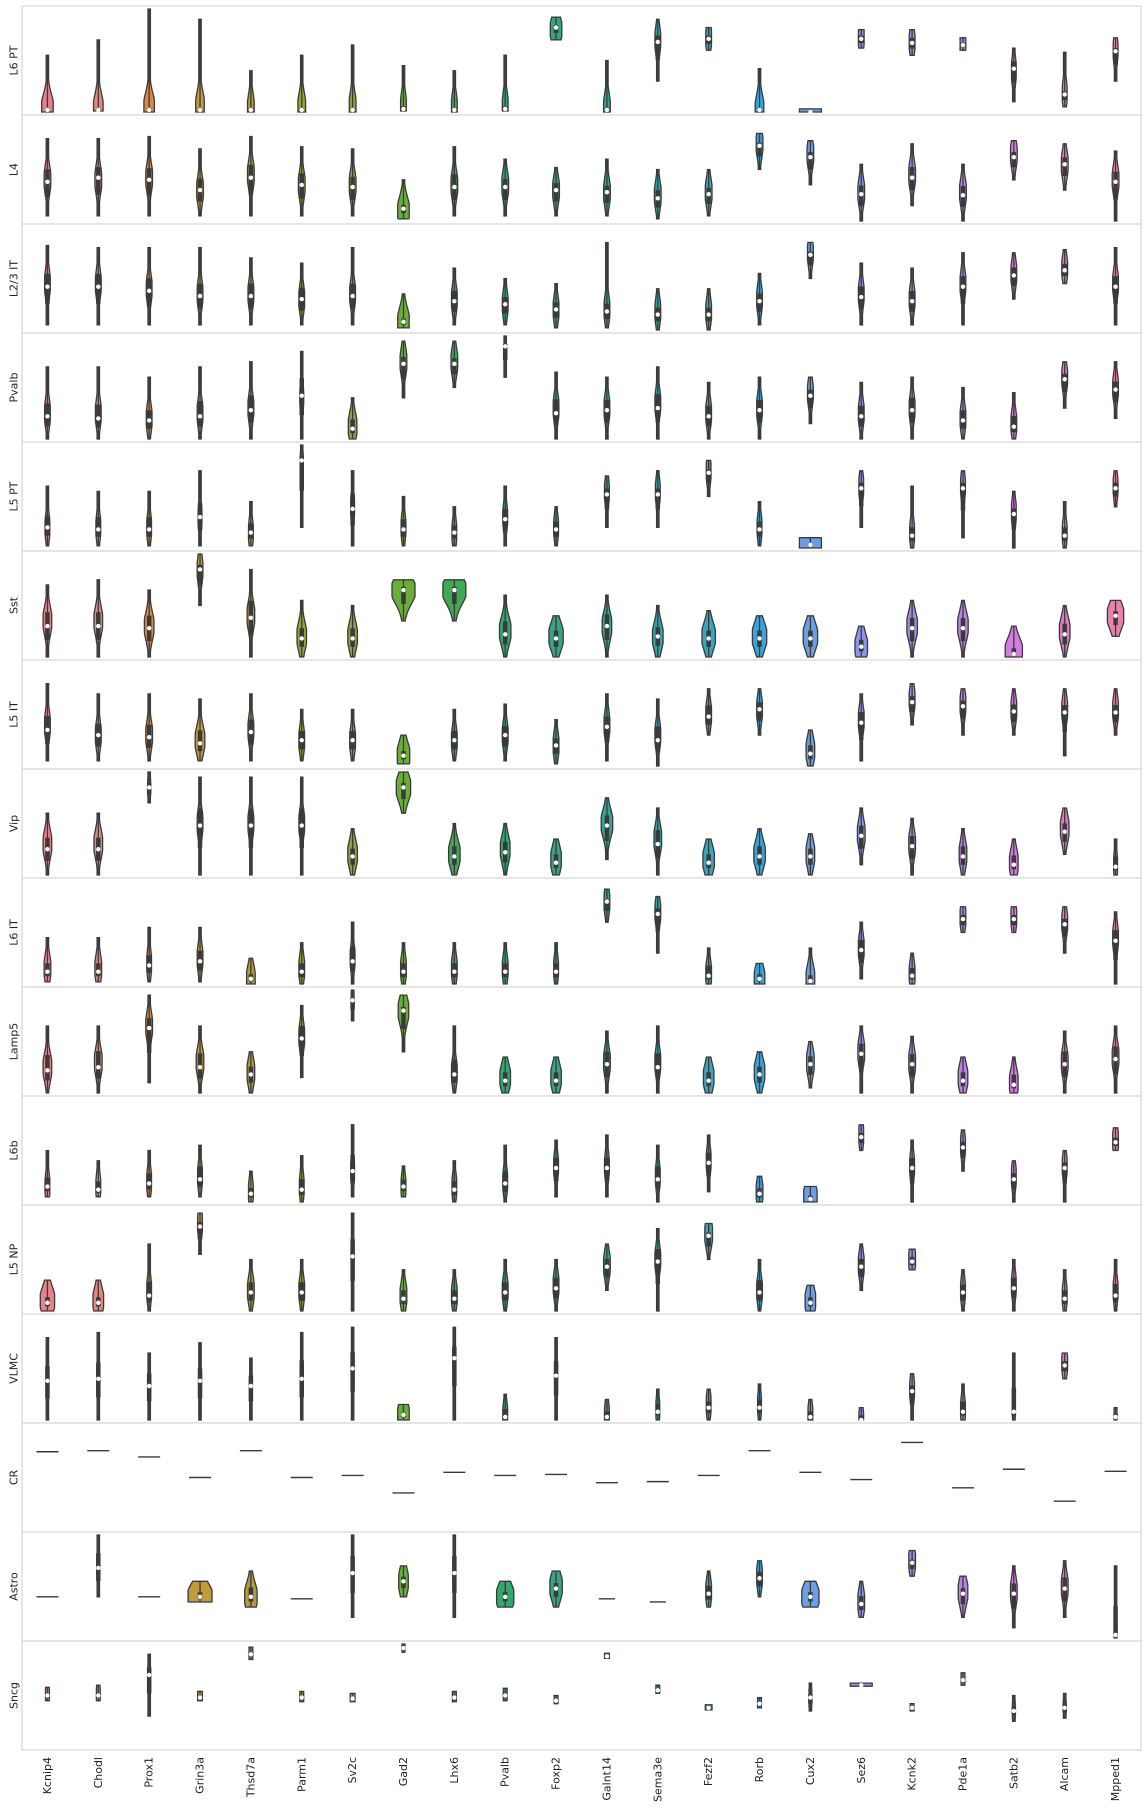 The height and width of the screenshot is (1808, 1147). Describe the element at coordinates (14, 932) in the screenshot. I see `row-label: L6 IT` at that location.